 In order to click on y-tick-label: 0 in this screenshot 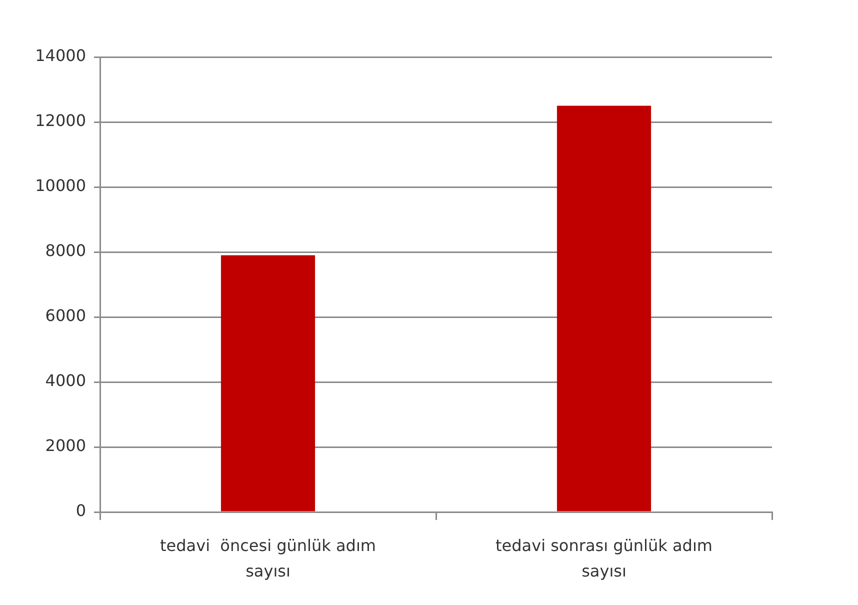, I will do `click(81, 510)`.